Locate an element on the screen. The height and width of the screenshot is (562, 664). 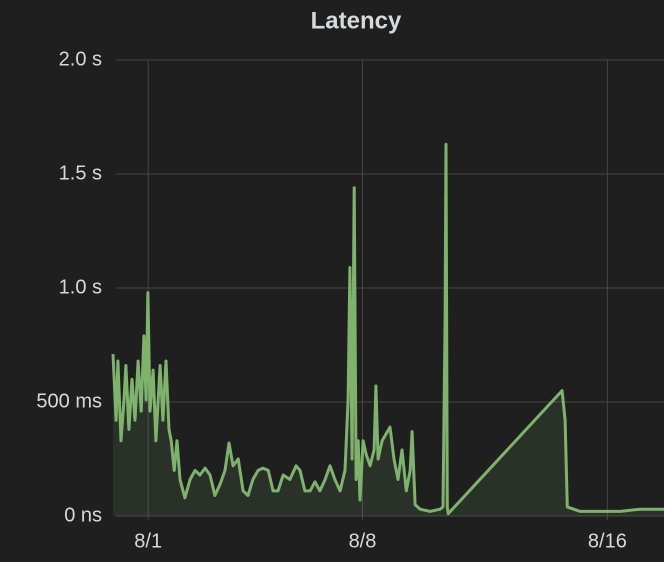
y-tick-label: 500 ms is located at coordinates (69, 401).